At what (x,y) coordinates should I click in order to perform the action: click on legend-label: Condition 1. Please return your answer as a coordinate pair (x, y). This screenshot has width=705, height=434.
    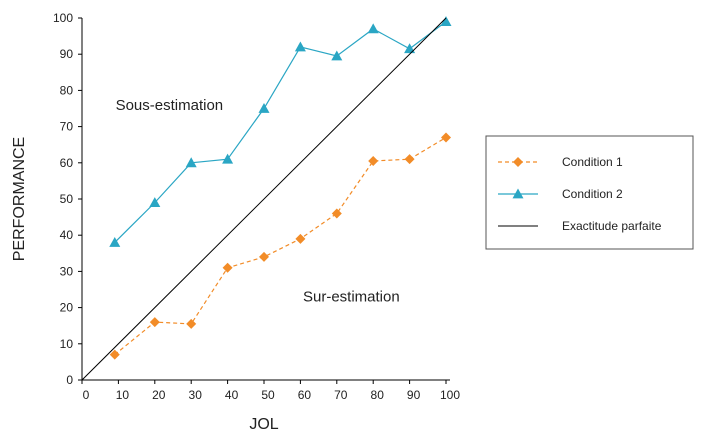
    Looking at the image, I should click on (592, 162).